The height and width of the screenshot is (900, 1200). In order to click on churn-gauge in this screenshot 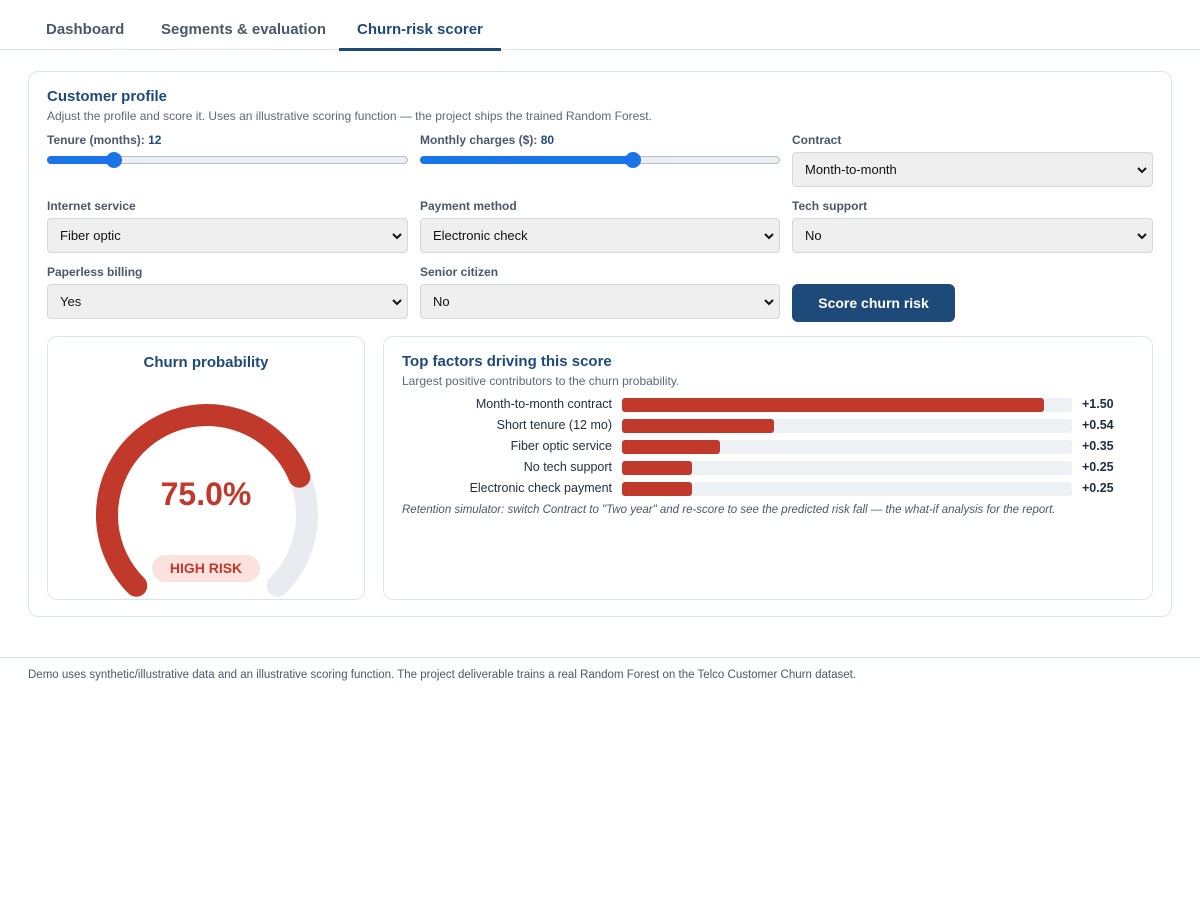, I will do `click(207, 500)`.